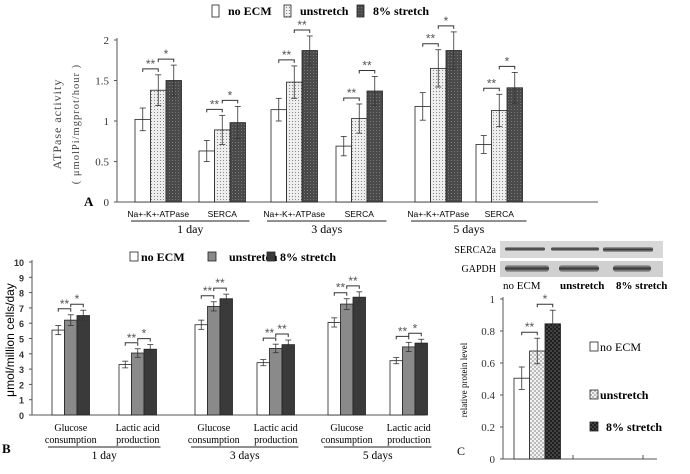 The width and height of the screenshot is (690, 474). Describe the element at coordinates (10, 340) in the screenshot. I see `y-axis-label: μmol/million cells/day` at that location.